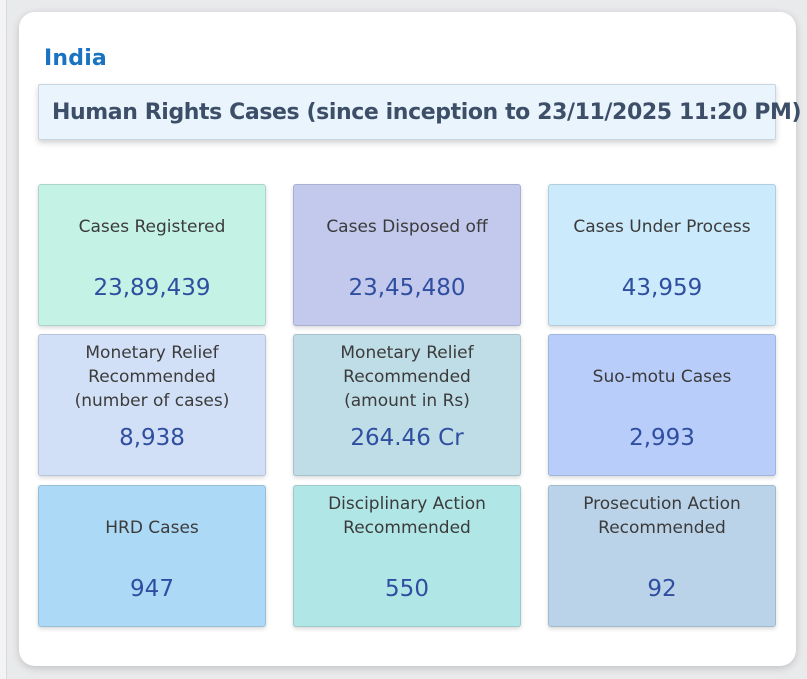  I want to click on tile-label: Suo-motu Cases, so click(662, 377).